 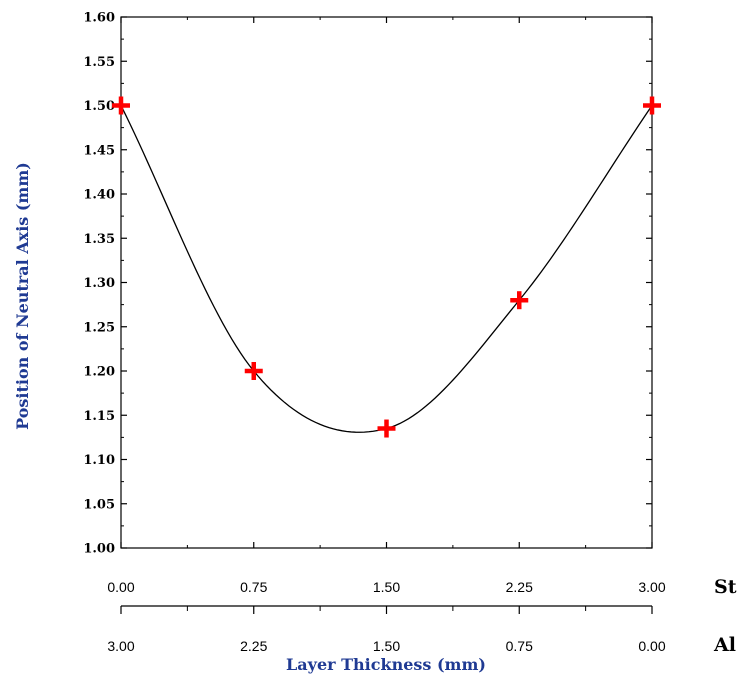 What do you see at coordinates (99, 372) in the screenshot?
I see `y-tick-label: 1.20` at bounding box center [99, 372].